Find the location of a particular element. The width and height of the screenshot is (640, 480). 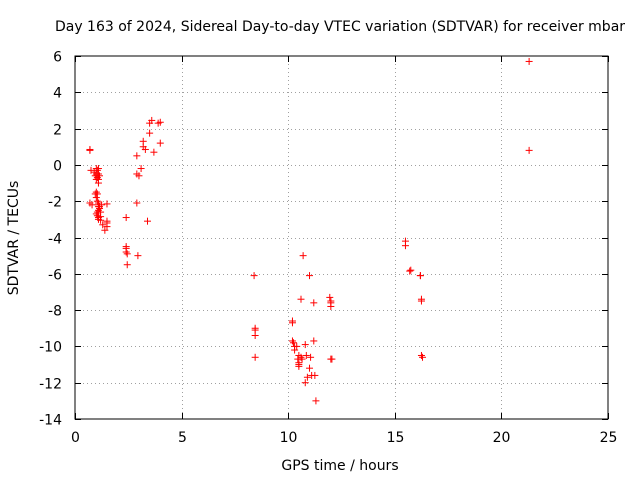

y-tick-label: -12 is located at coordinates (50, 385).